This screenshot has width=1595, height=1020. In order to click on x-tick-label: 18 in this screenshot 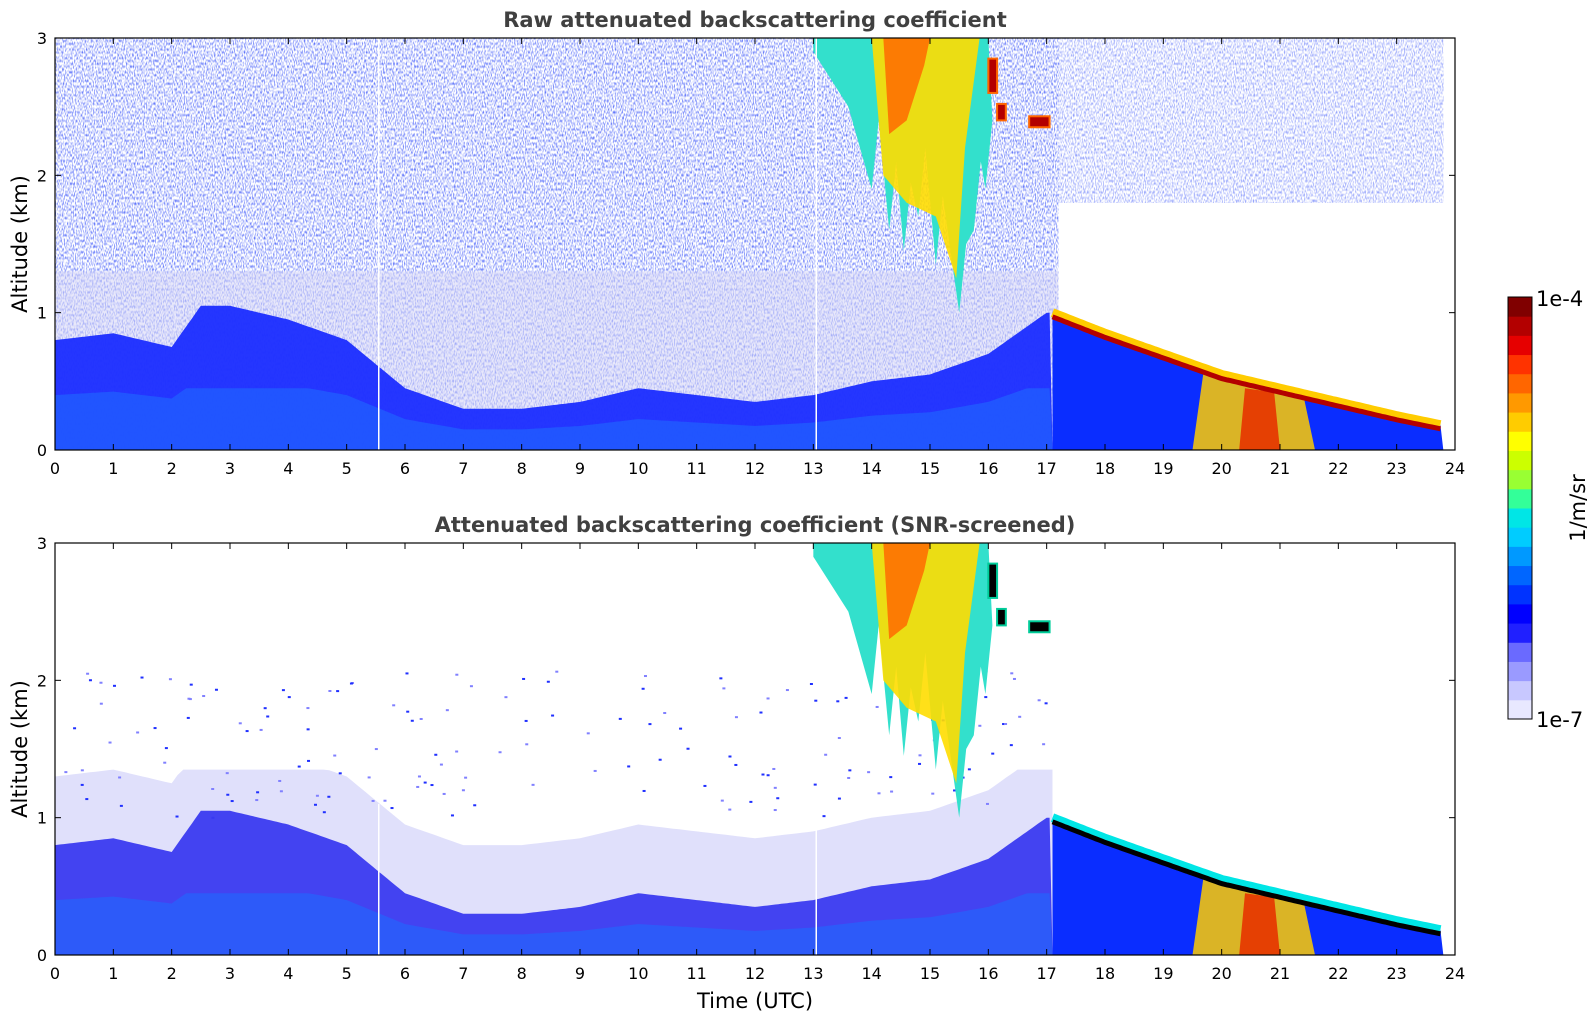, I will do `click(1105, 468)`.